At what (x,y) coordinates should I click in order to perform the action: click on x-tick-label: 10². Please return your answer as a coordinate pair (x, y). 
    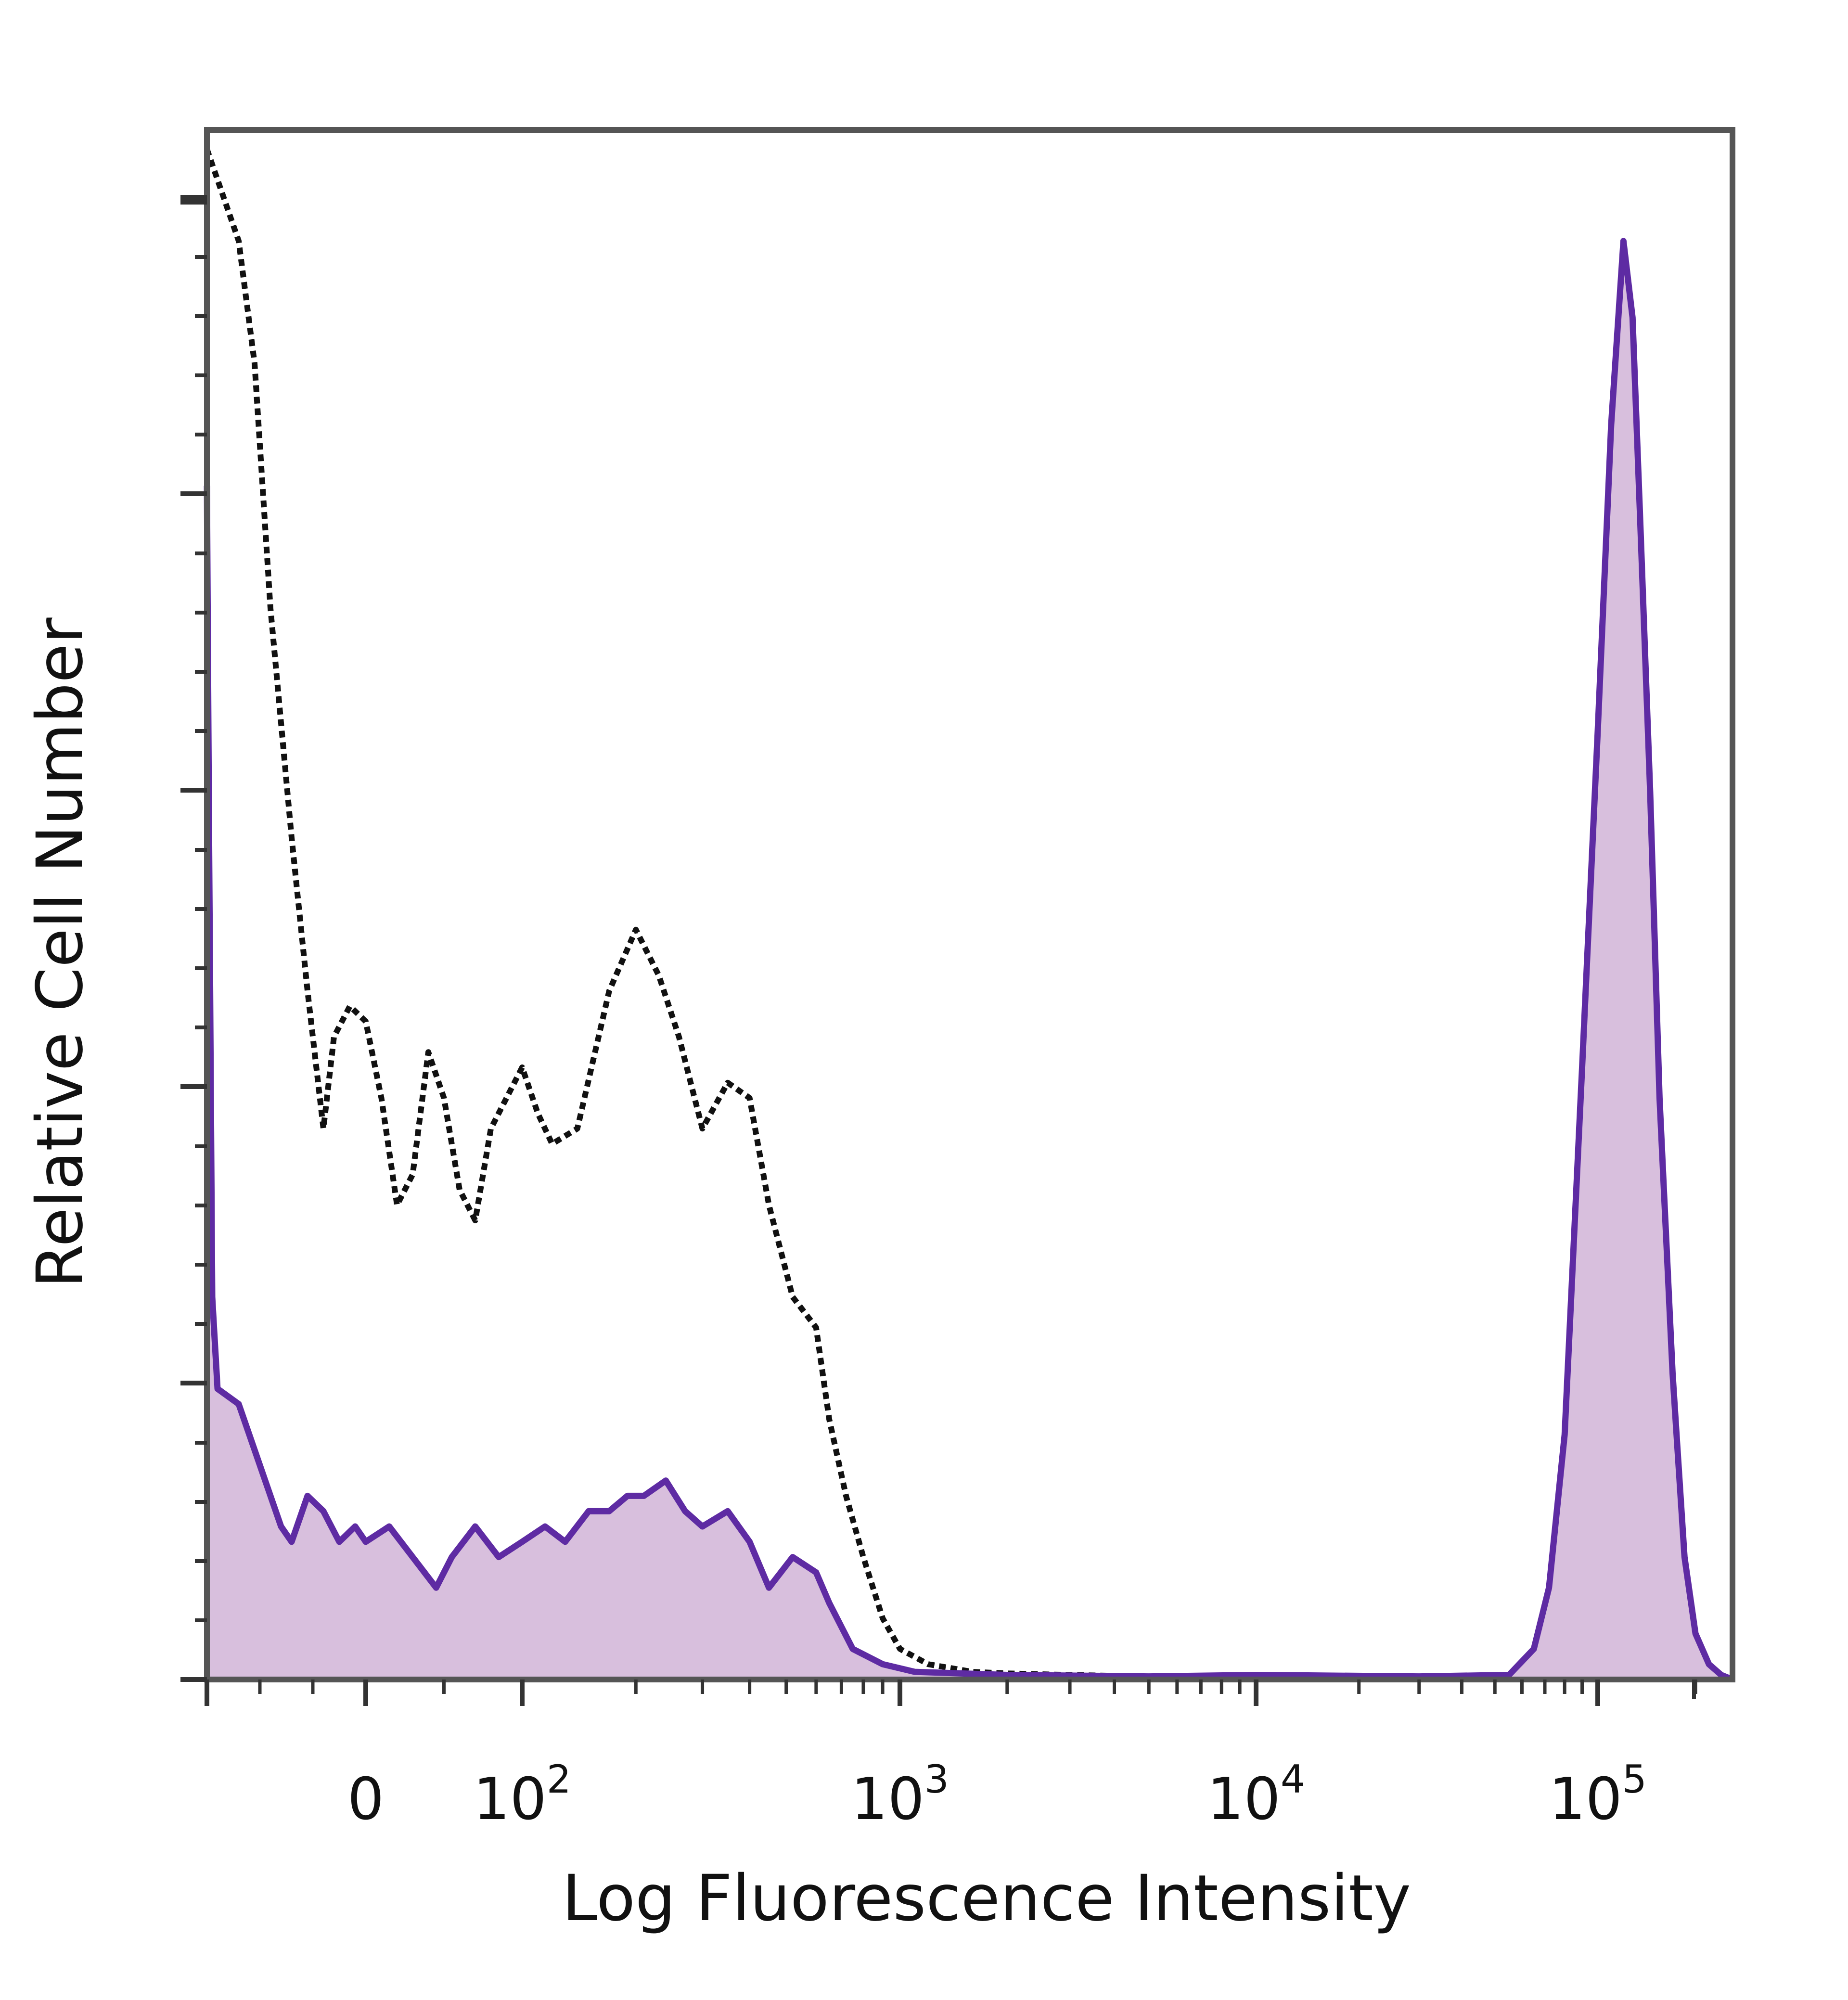
    Looking at the image, I should click on (522, 1795).